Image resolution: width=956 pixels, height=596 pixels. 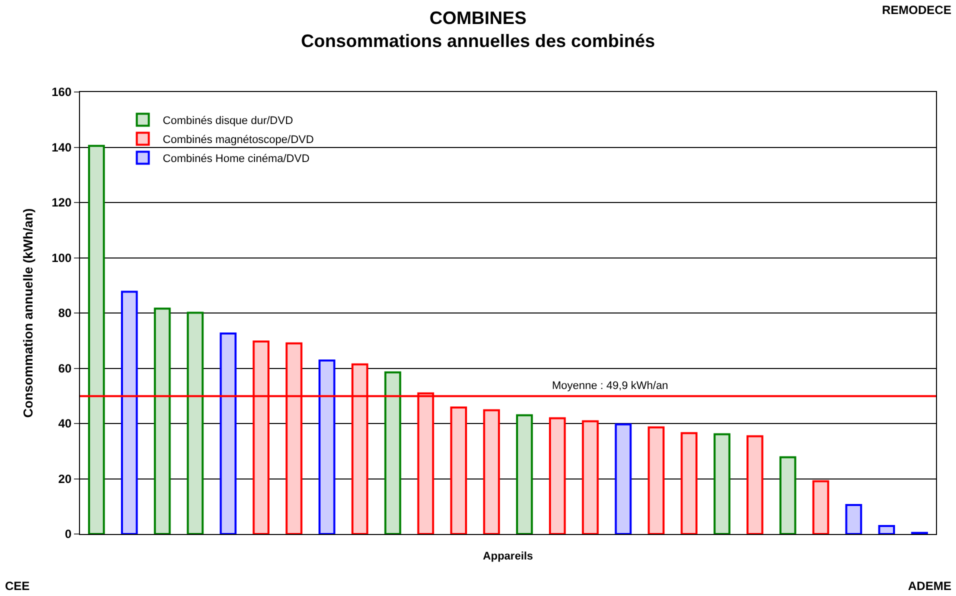 What do you see at coordinates (508, 556) in the screenshot?
I see `x-axis-title: Appareils` at bounding box center [508, 556].